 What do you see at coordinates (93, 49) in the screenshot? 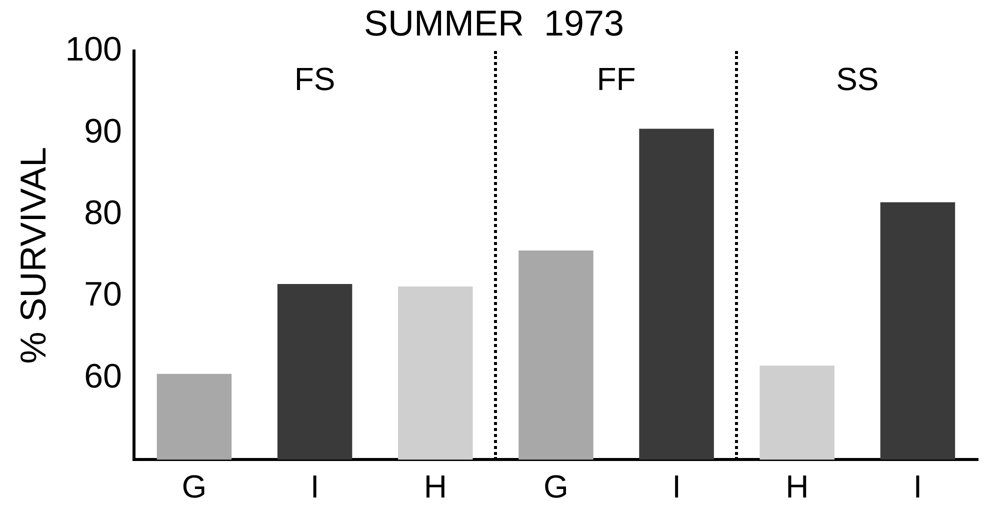
I see `y-tick-label: 100` at bounding box center [93, 49].